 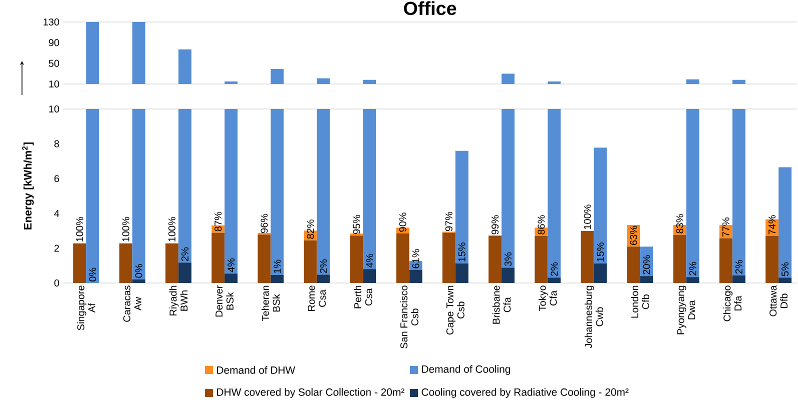 What do you see at coordinates (277, 267) in the screenshot?
I see `annotation: 1%` at bounding box center [277, 267].